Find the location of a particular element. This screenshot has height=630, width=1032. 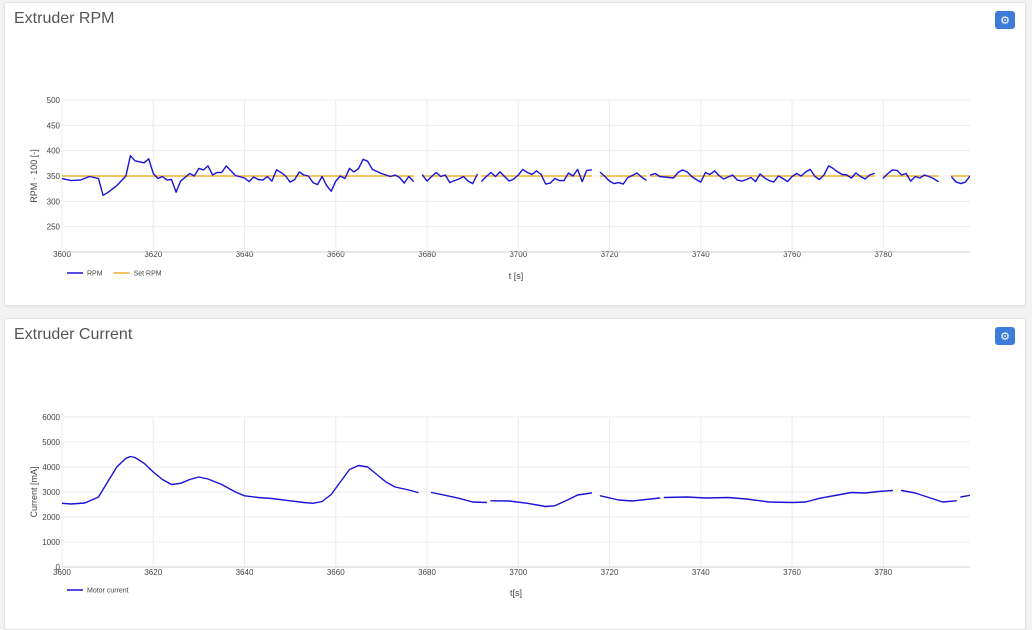

series-rpm is located at coordinates (516, 175).